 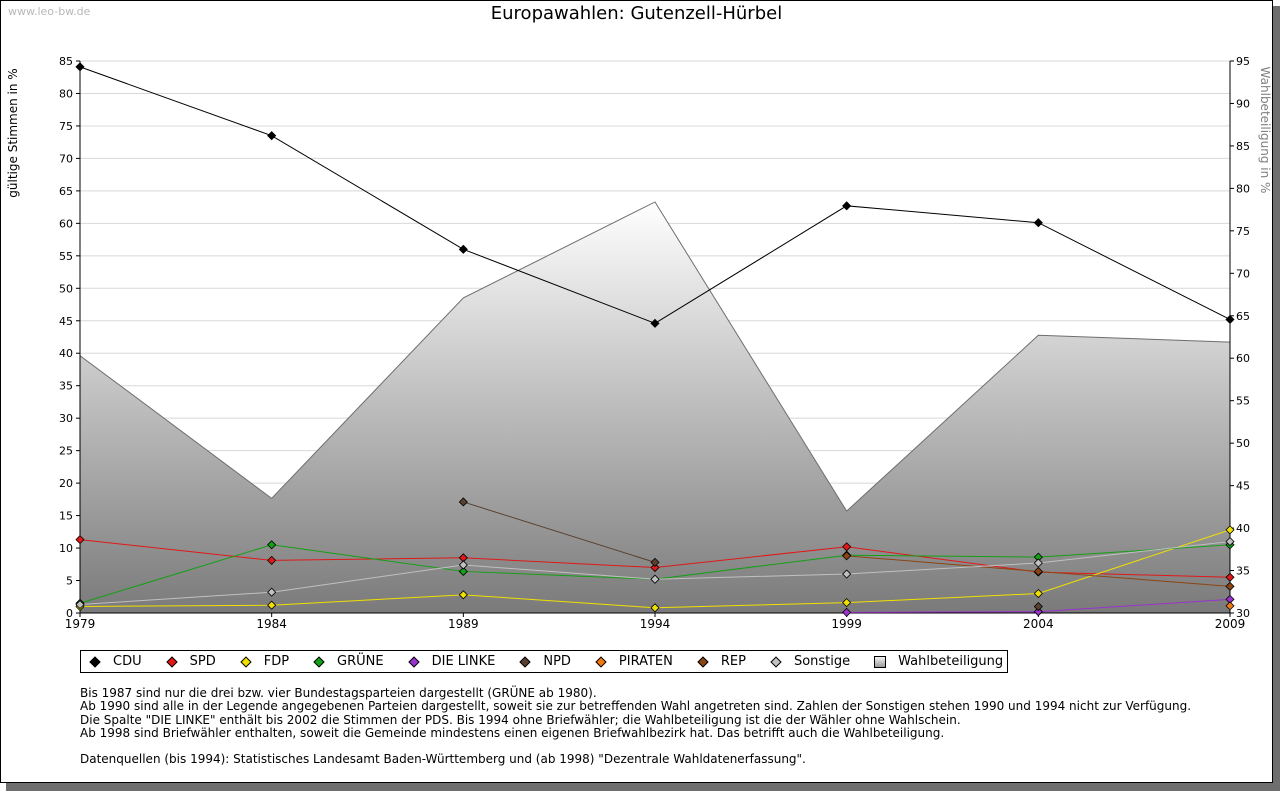 What do you see at coordinates (276, 661) in the screenshot?
I see `legend-label: FDP` at bounding box center [276, 661].